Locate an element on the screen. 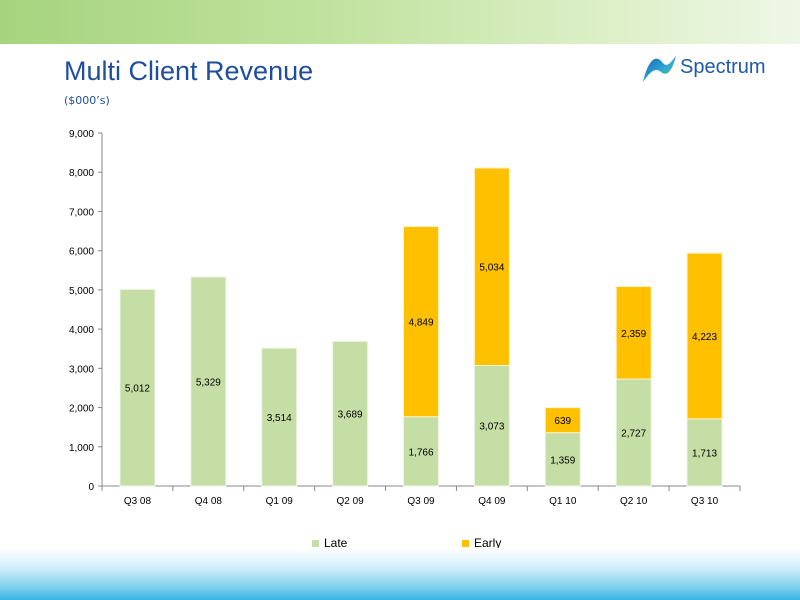 Image resolution: width=800 pixels, height=600 pixels. top-banner is located at coordinates (400, 22).